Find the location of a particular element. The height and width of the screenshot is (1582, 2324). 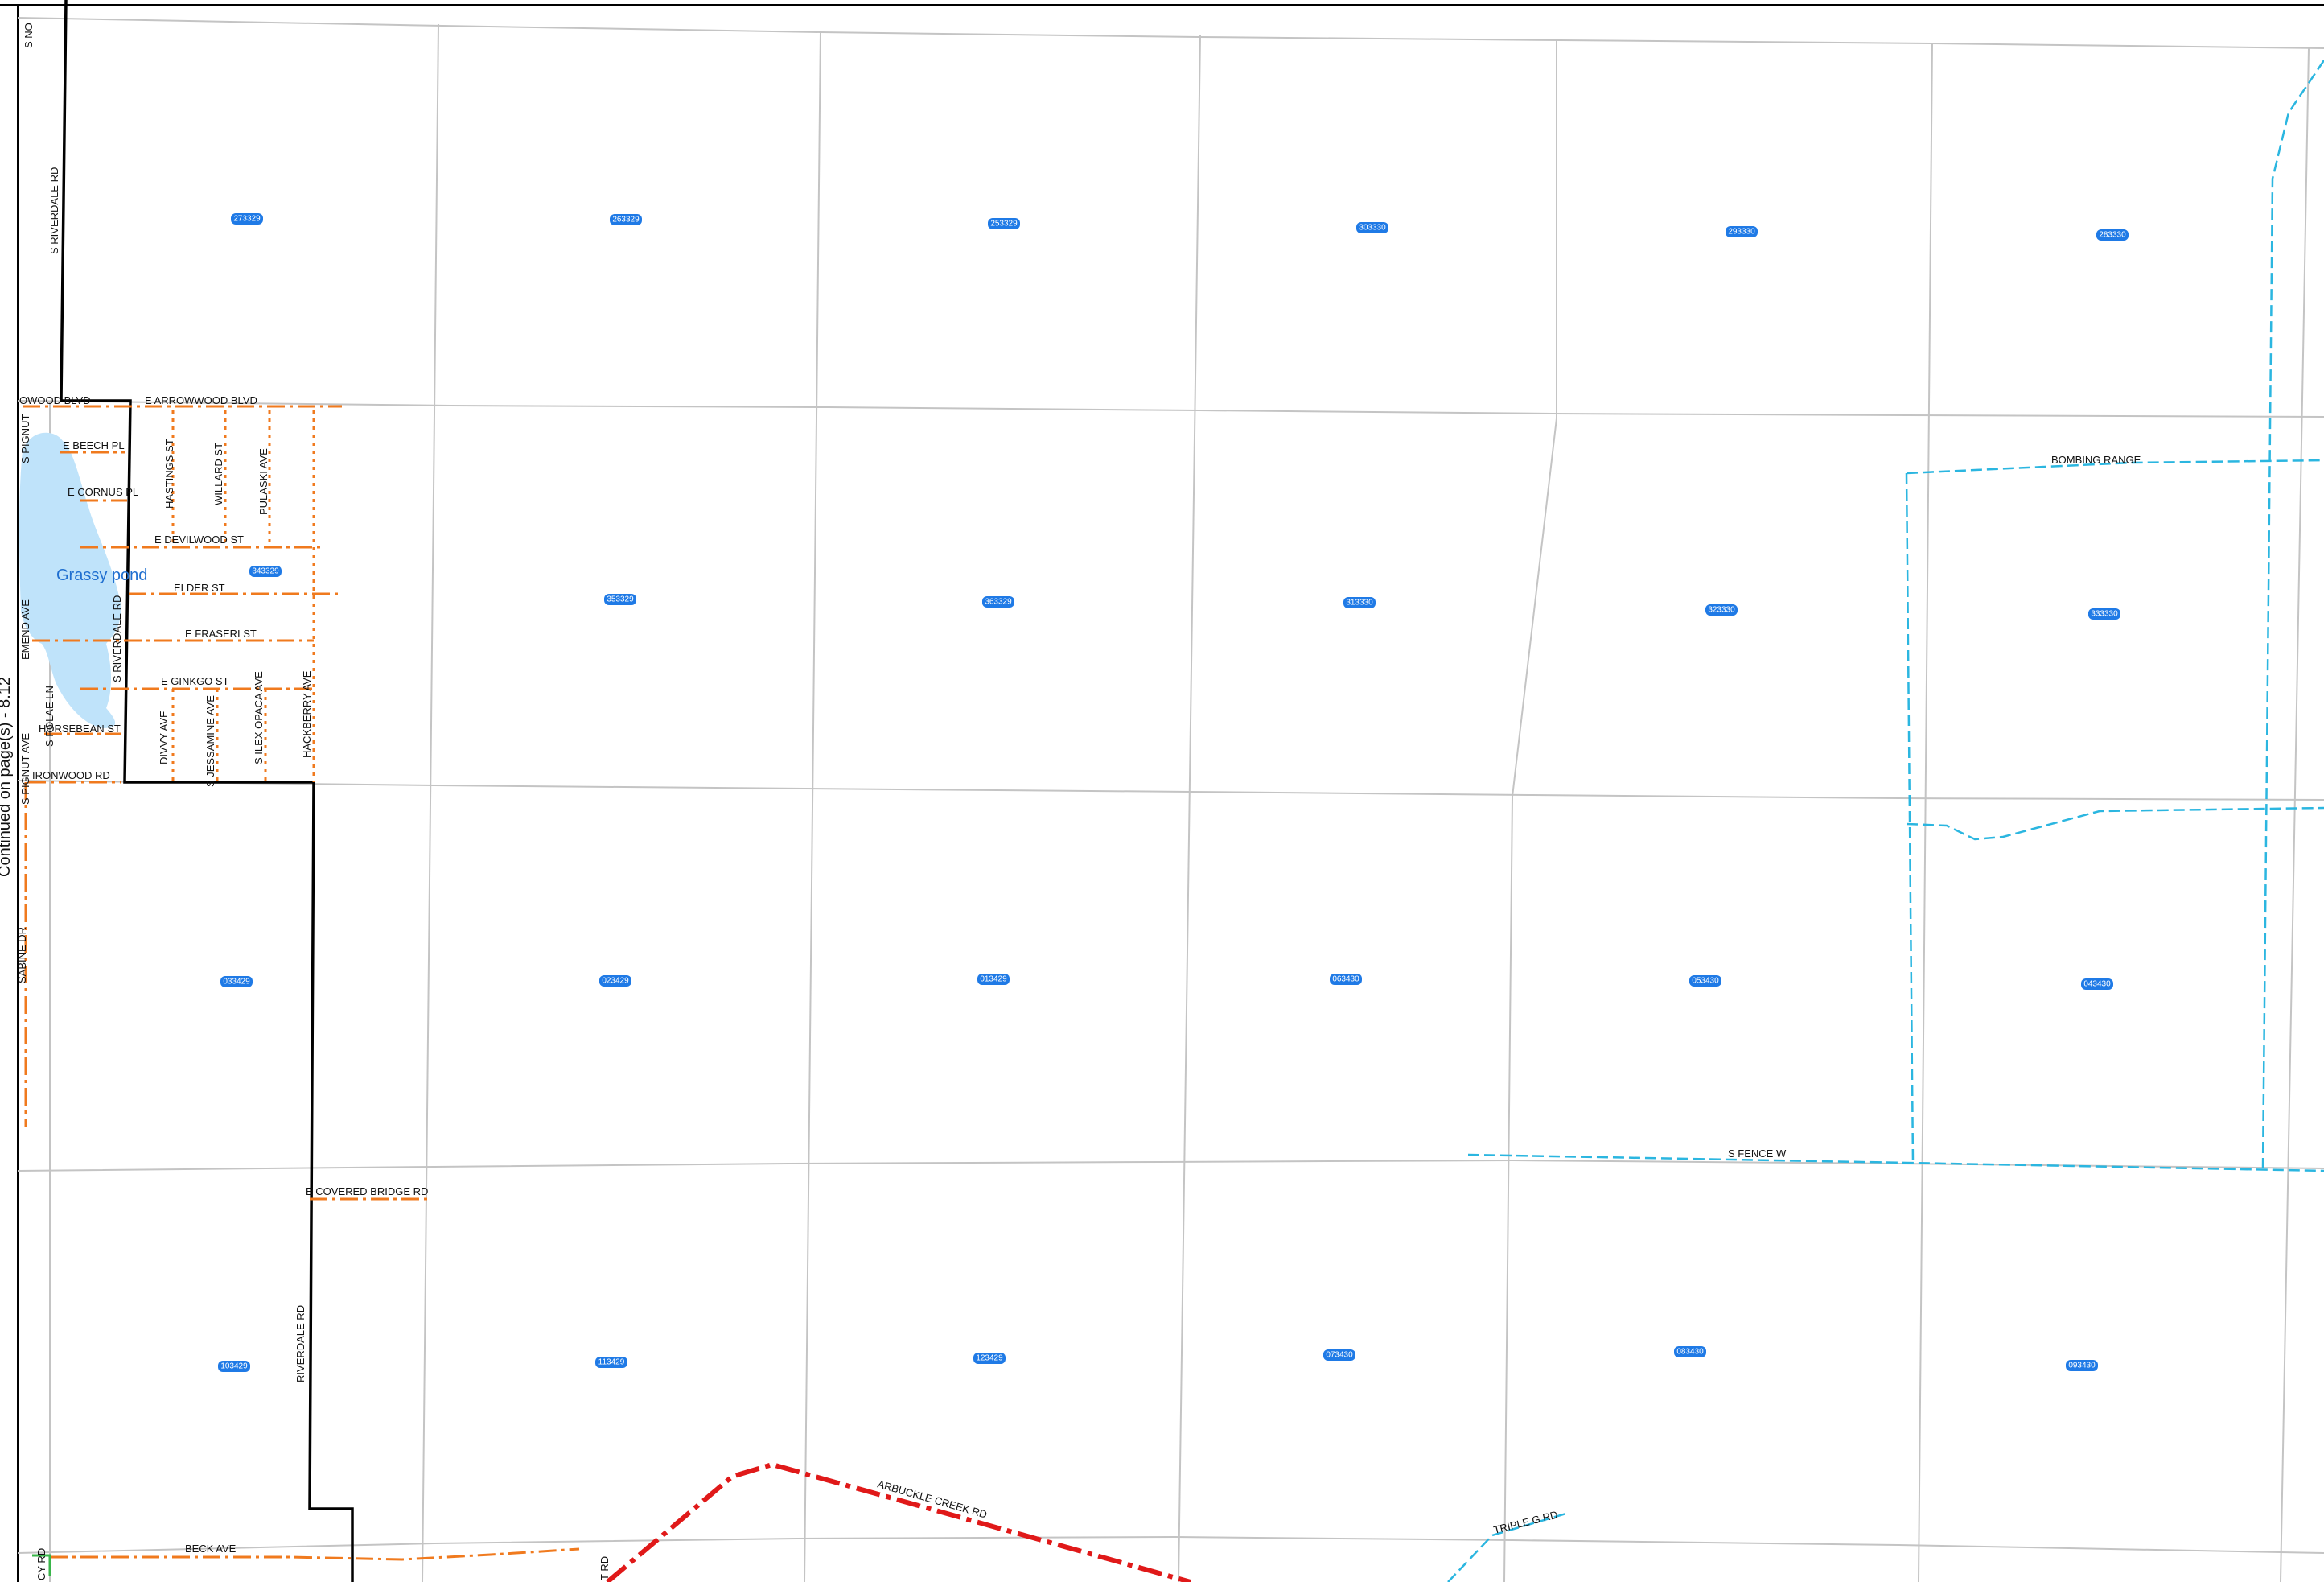

road-label-jessamine: S JESSAMINE AVE is located at coordinates (210, 741).